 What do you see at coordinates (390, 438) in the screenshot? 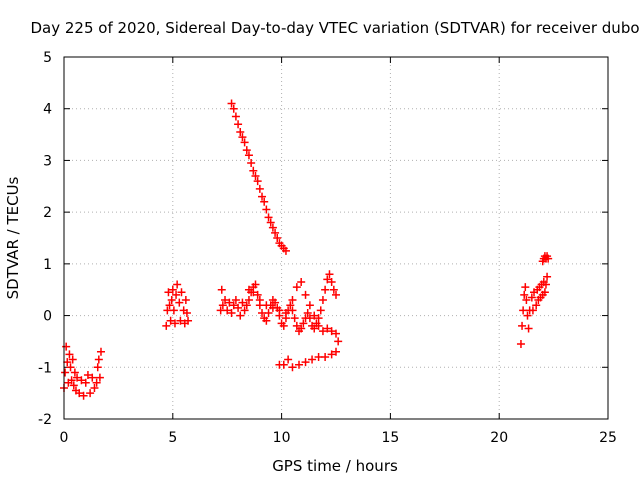
I see `x-tick-label: 15` at bounding box center [390, 438].